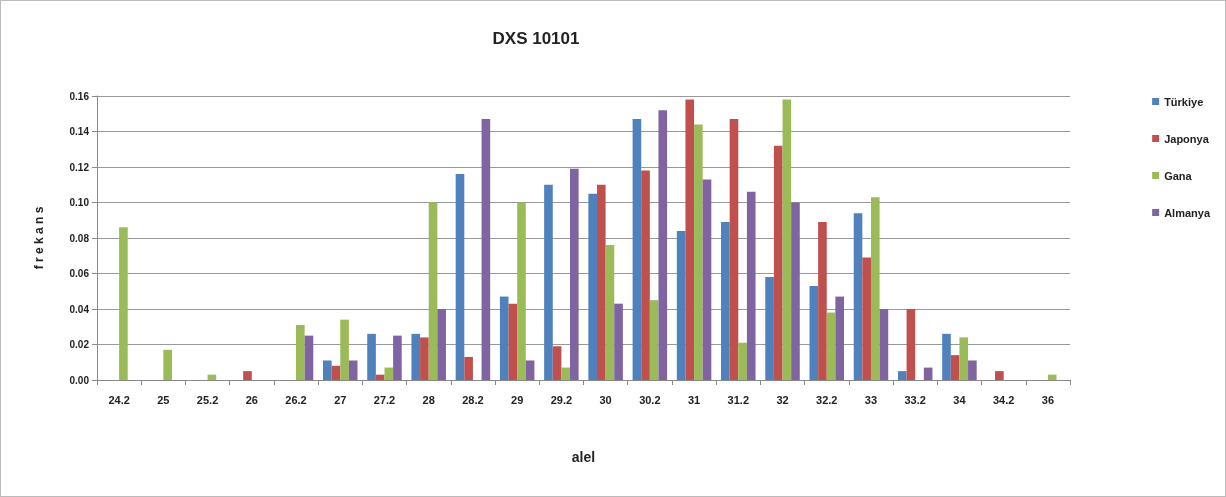  I want to click on legend-label: Türkiye, so click(1184, 101).